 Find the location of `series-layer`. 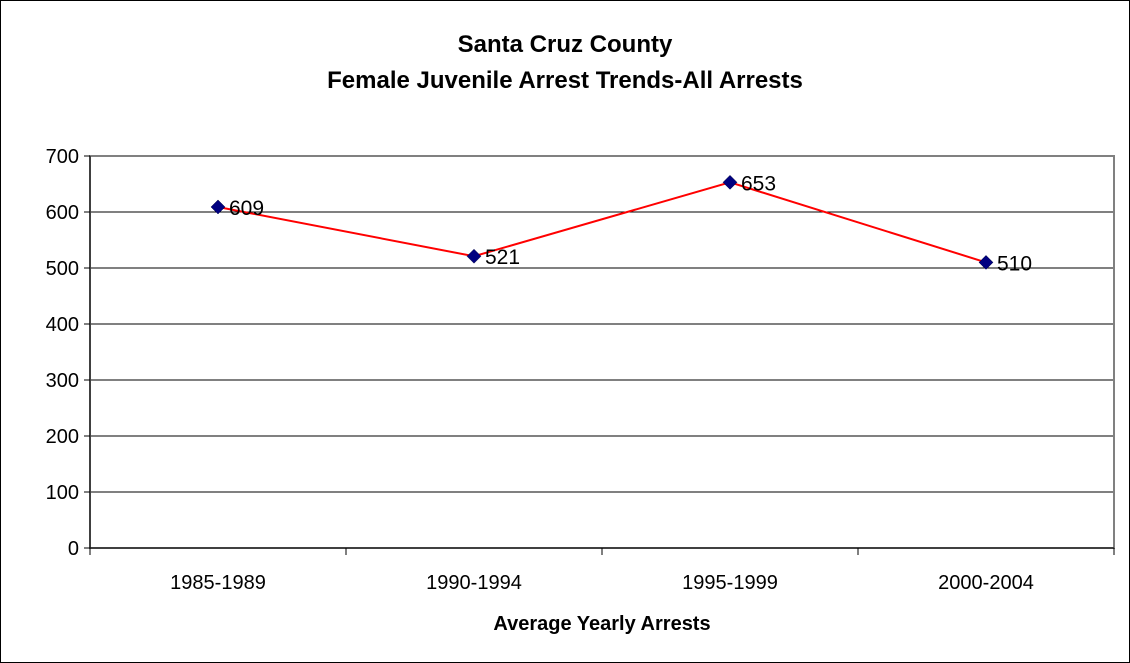

series-layer is located at coordinates (602, 222).